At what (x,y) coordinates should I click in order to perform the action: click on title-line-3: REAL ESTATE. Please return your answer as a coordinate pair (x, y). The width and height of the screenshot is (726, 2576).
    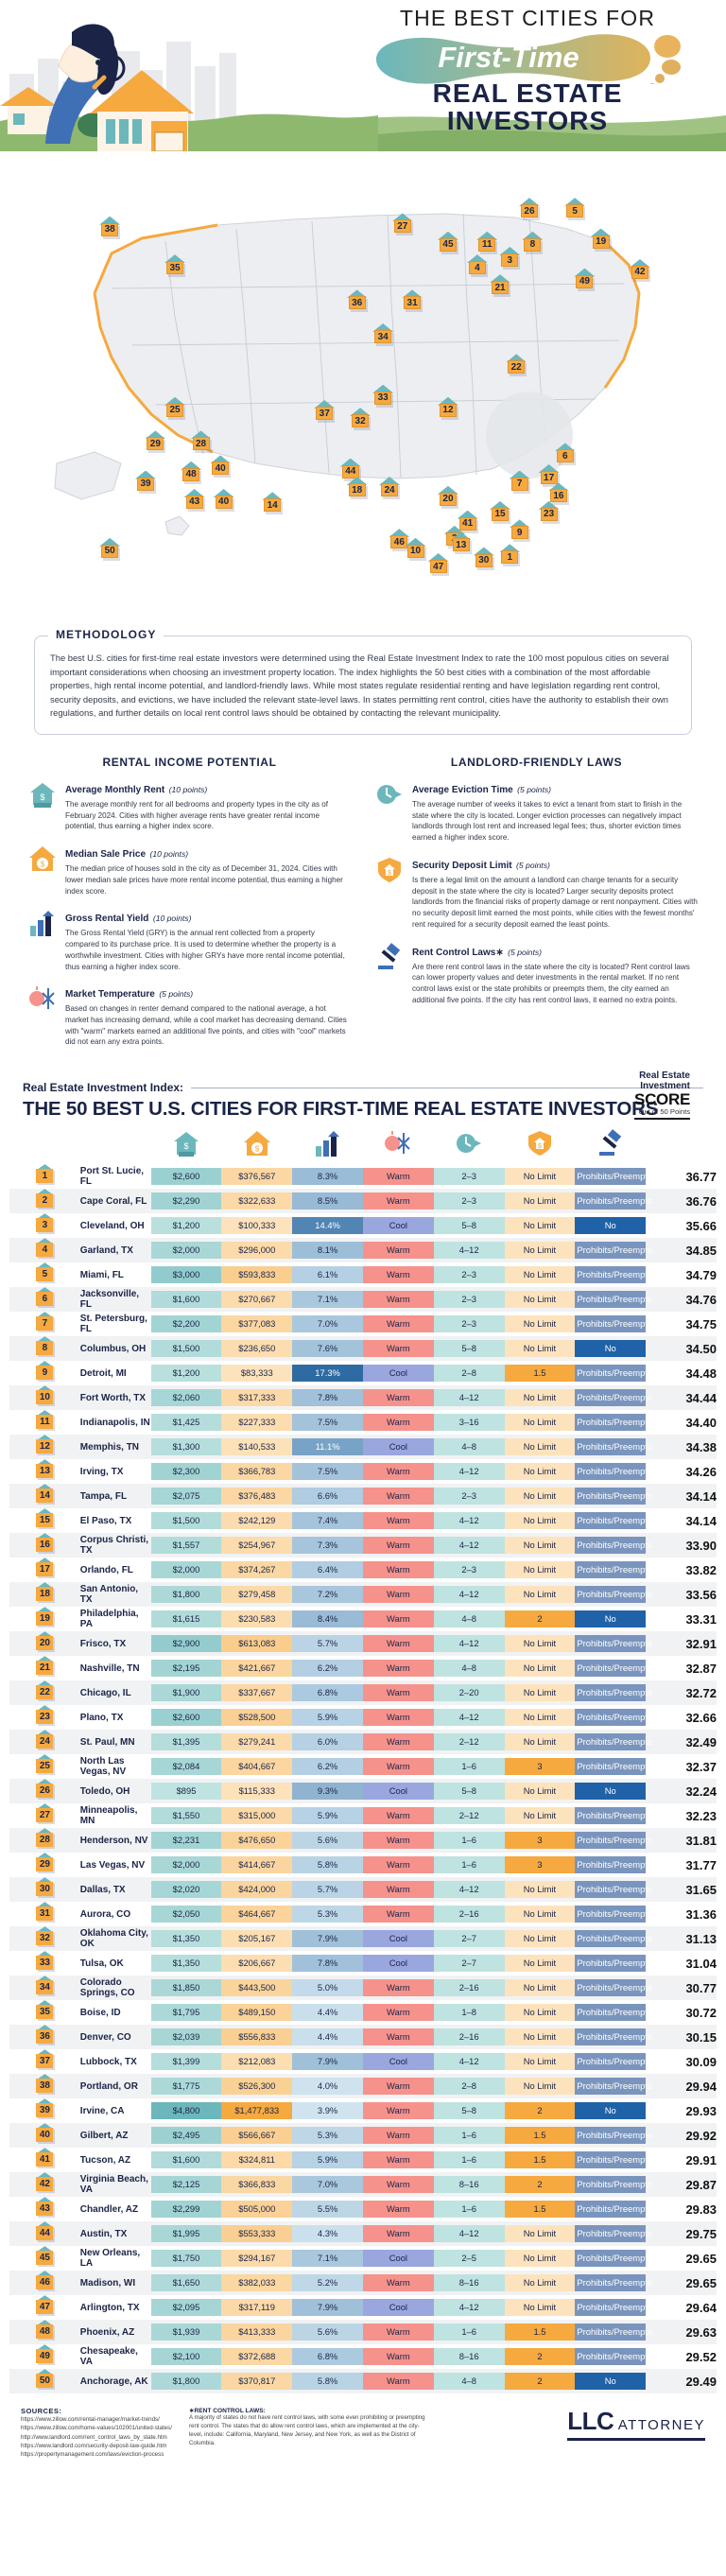
    Looking at the image, I should click on (527, 93).